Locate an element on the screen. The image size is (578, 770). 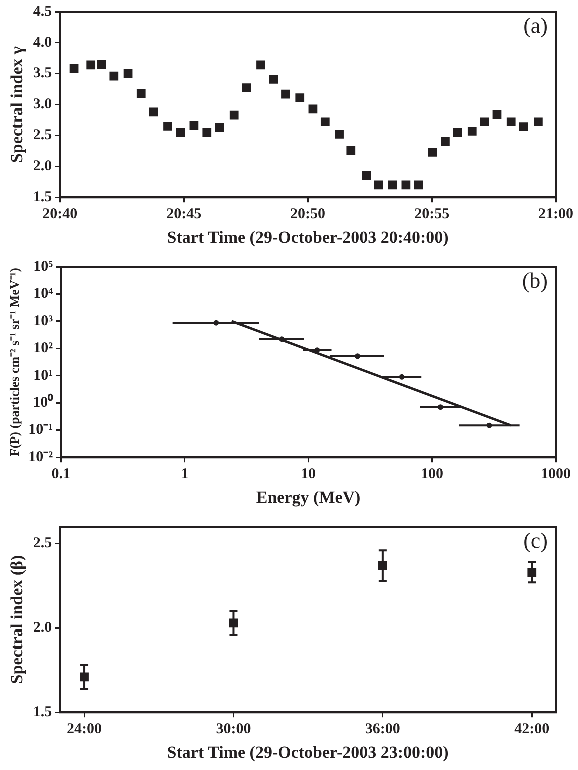
x-tick-label: 0.1 is located at coordinates (61, 474).